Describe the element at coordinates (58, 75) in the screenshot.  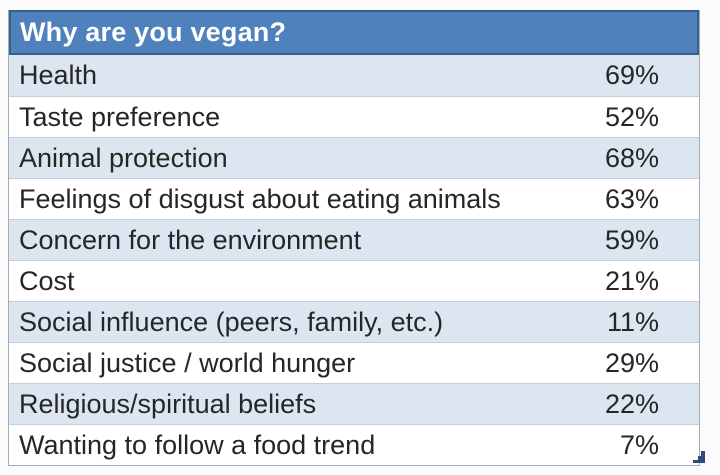
I see `row-label: Health` at that location.